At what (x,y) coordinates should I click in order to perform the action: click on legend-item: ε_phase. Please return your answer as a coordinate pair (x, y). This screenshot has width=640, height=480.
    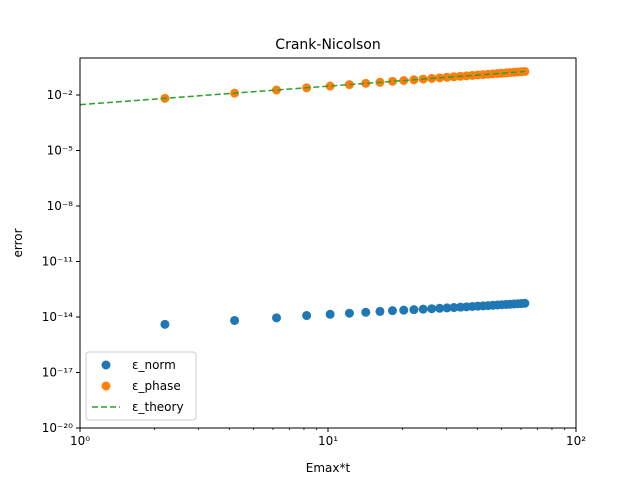
    Looking at the image, I should click on (141, 386).